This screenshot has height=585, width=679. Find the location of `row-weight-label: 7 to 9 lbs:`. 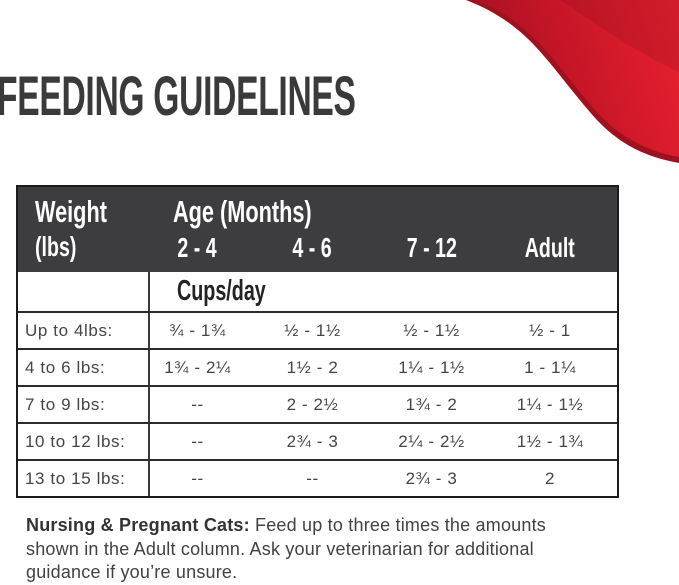

row-weight-label: 7 to 9 lbs: is located at coordinates (84, 404).